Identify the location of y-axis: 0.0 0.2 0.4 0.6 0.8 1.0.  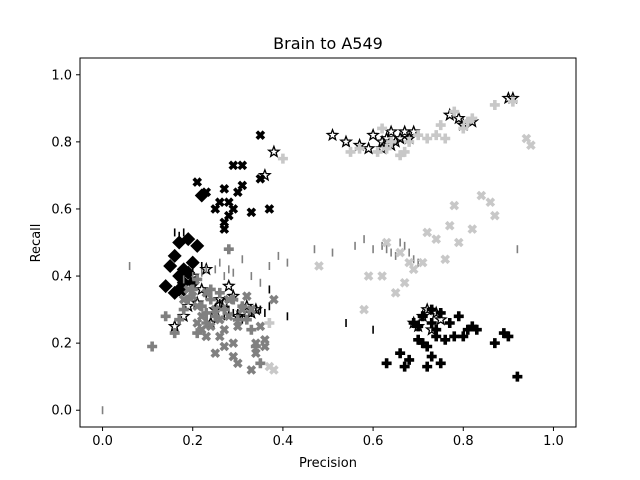
(65, 243).